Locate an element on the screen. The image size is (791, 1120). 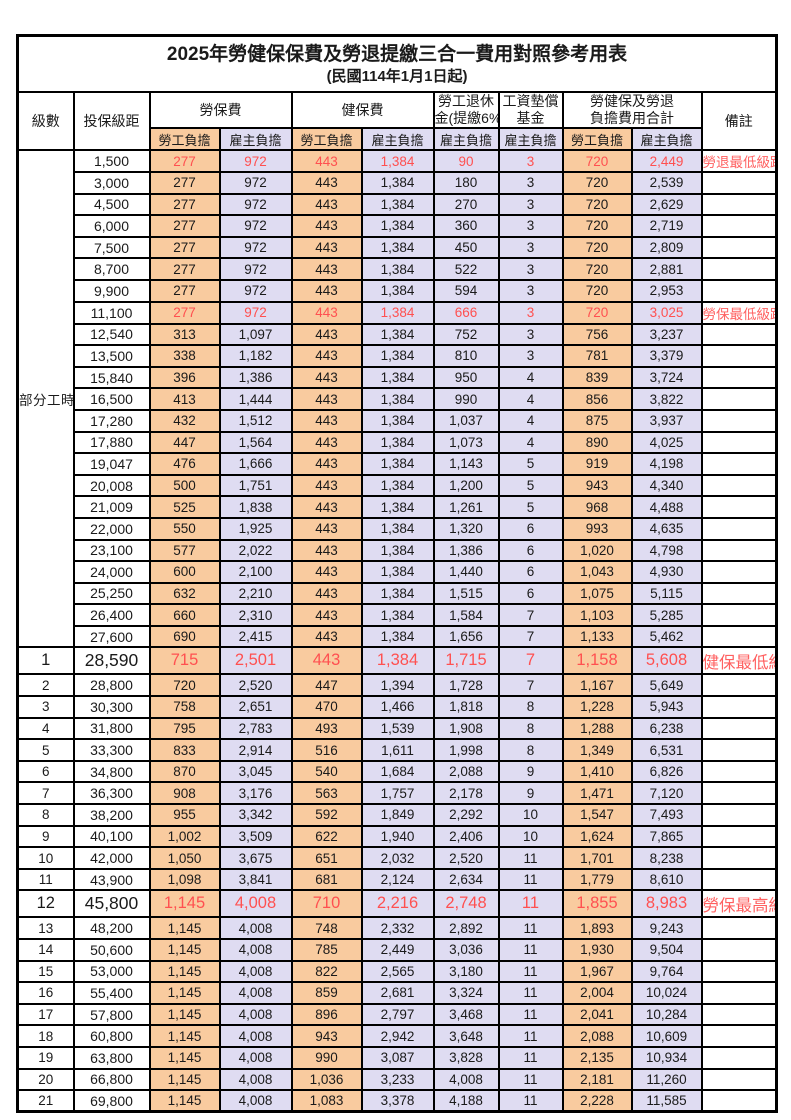
cell-labor-employee: 396 is located at coordinates (184, 377).